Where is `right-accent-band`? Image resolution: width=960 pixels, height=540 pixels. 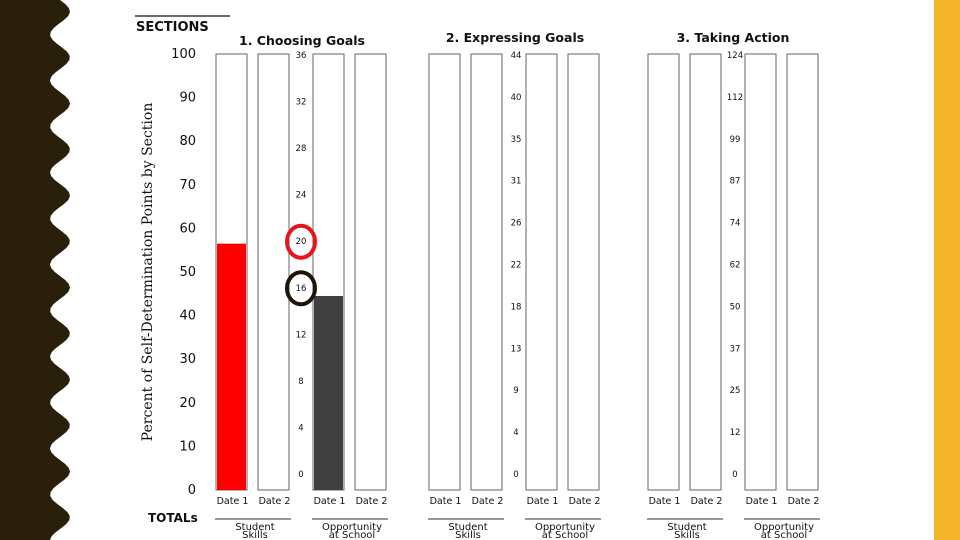
right-accent-band is located at coordinates (947, 270).